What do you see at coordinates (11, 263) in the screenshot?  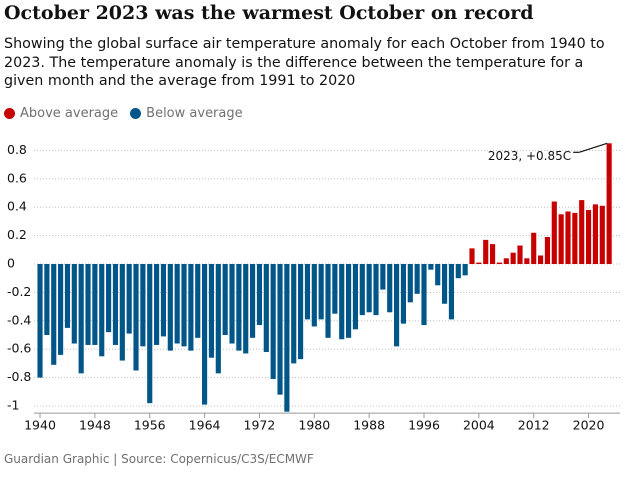 I see `y-tick-label: 0` at bounding box center [11, 263].